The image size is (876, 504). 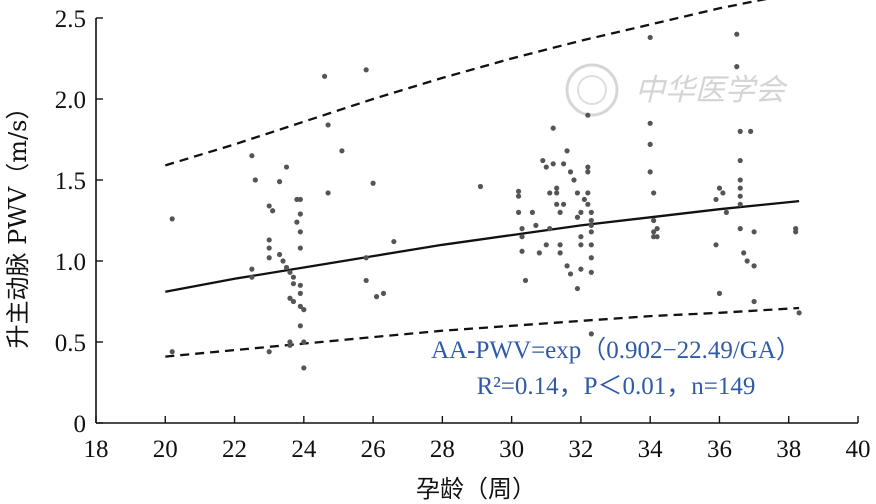 What do you see at coordinates (788, 449) in the screenshot?
I see `x-tick-label: 38` at bounding box center [788, 449].